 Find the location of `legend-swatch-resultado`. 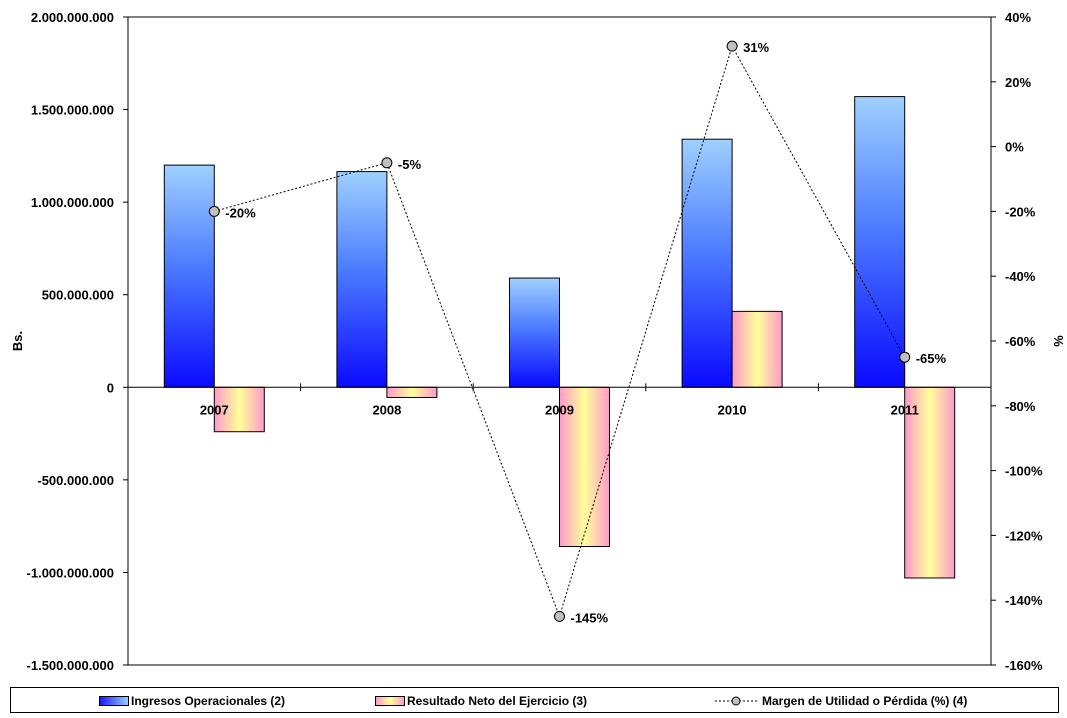

legend-swatch-resultado is located at coordinates (390, 701).